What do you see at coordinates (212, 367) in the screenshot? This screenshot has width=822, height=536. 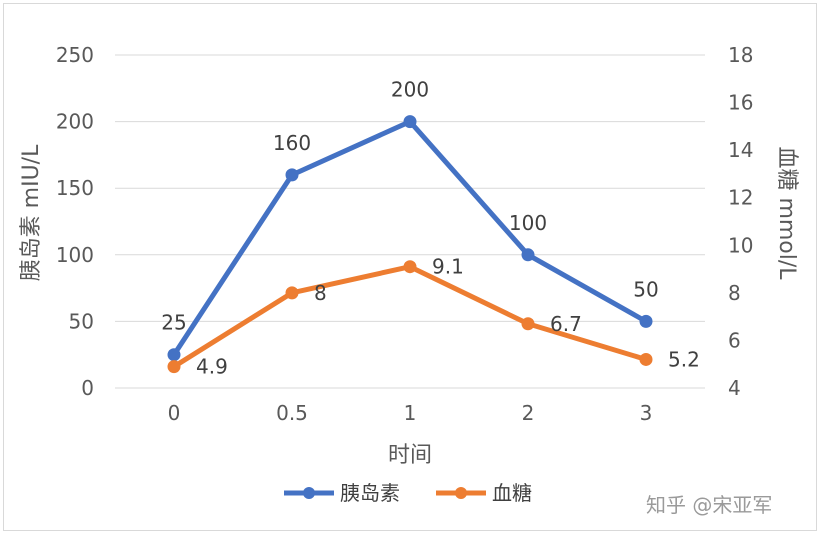 I see `data-label: 4.9` at bounding box center [212, 367].